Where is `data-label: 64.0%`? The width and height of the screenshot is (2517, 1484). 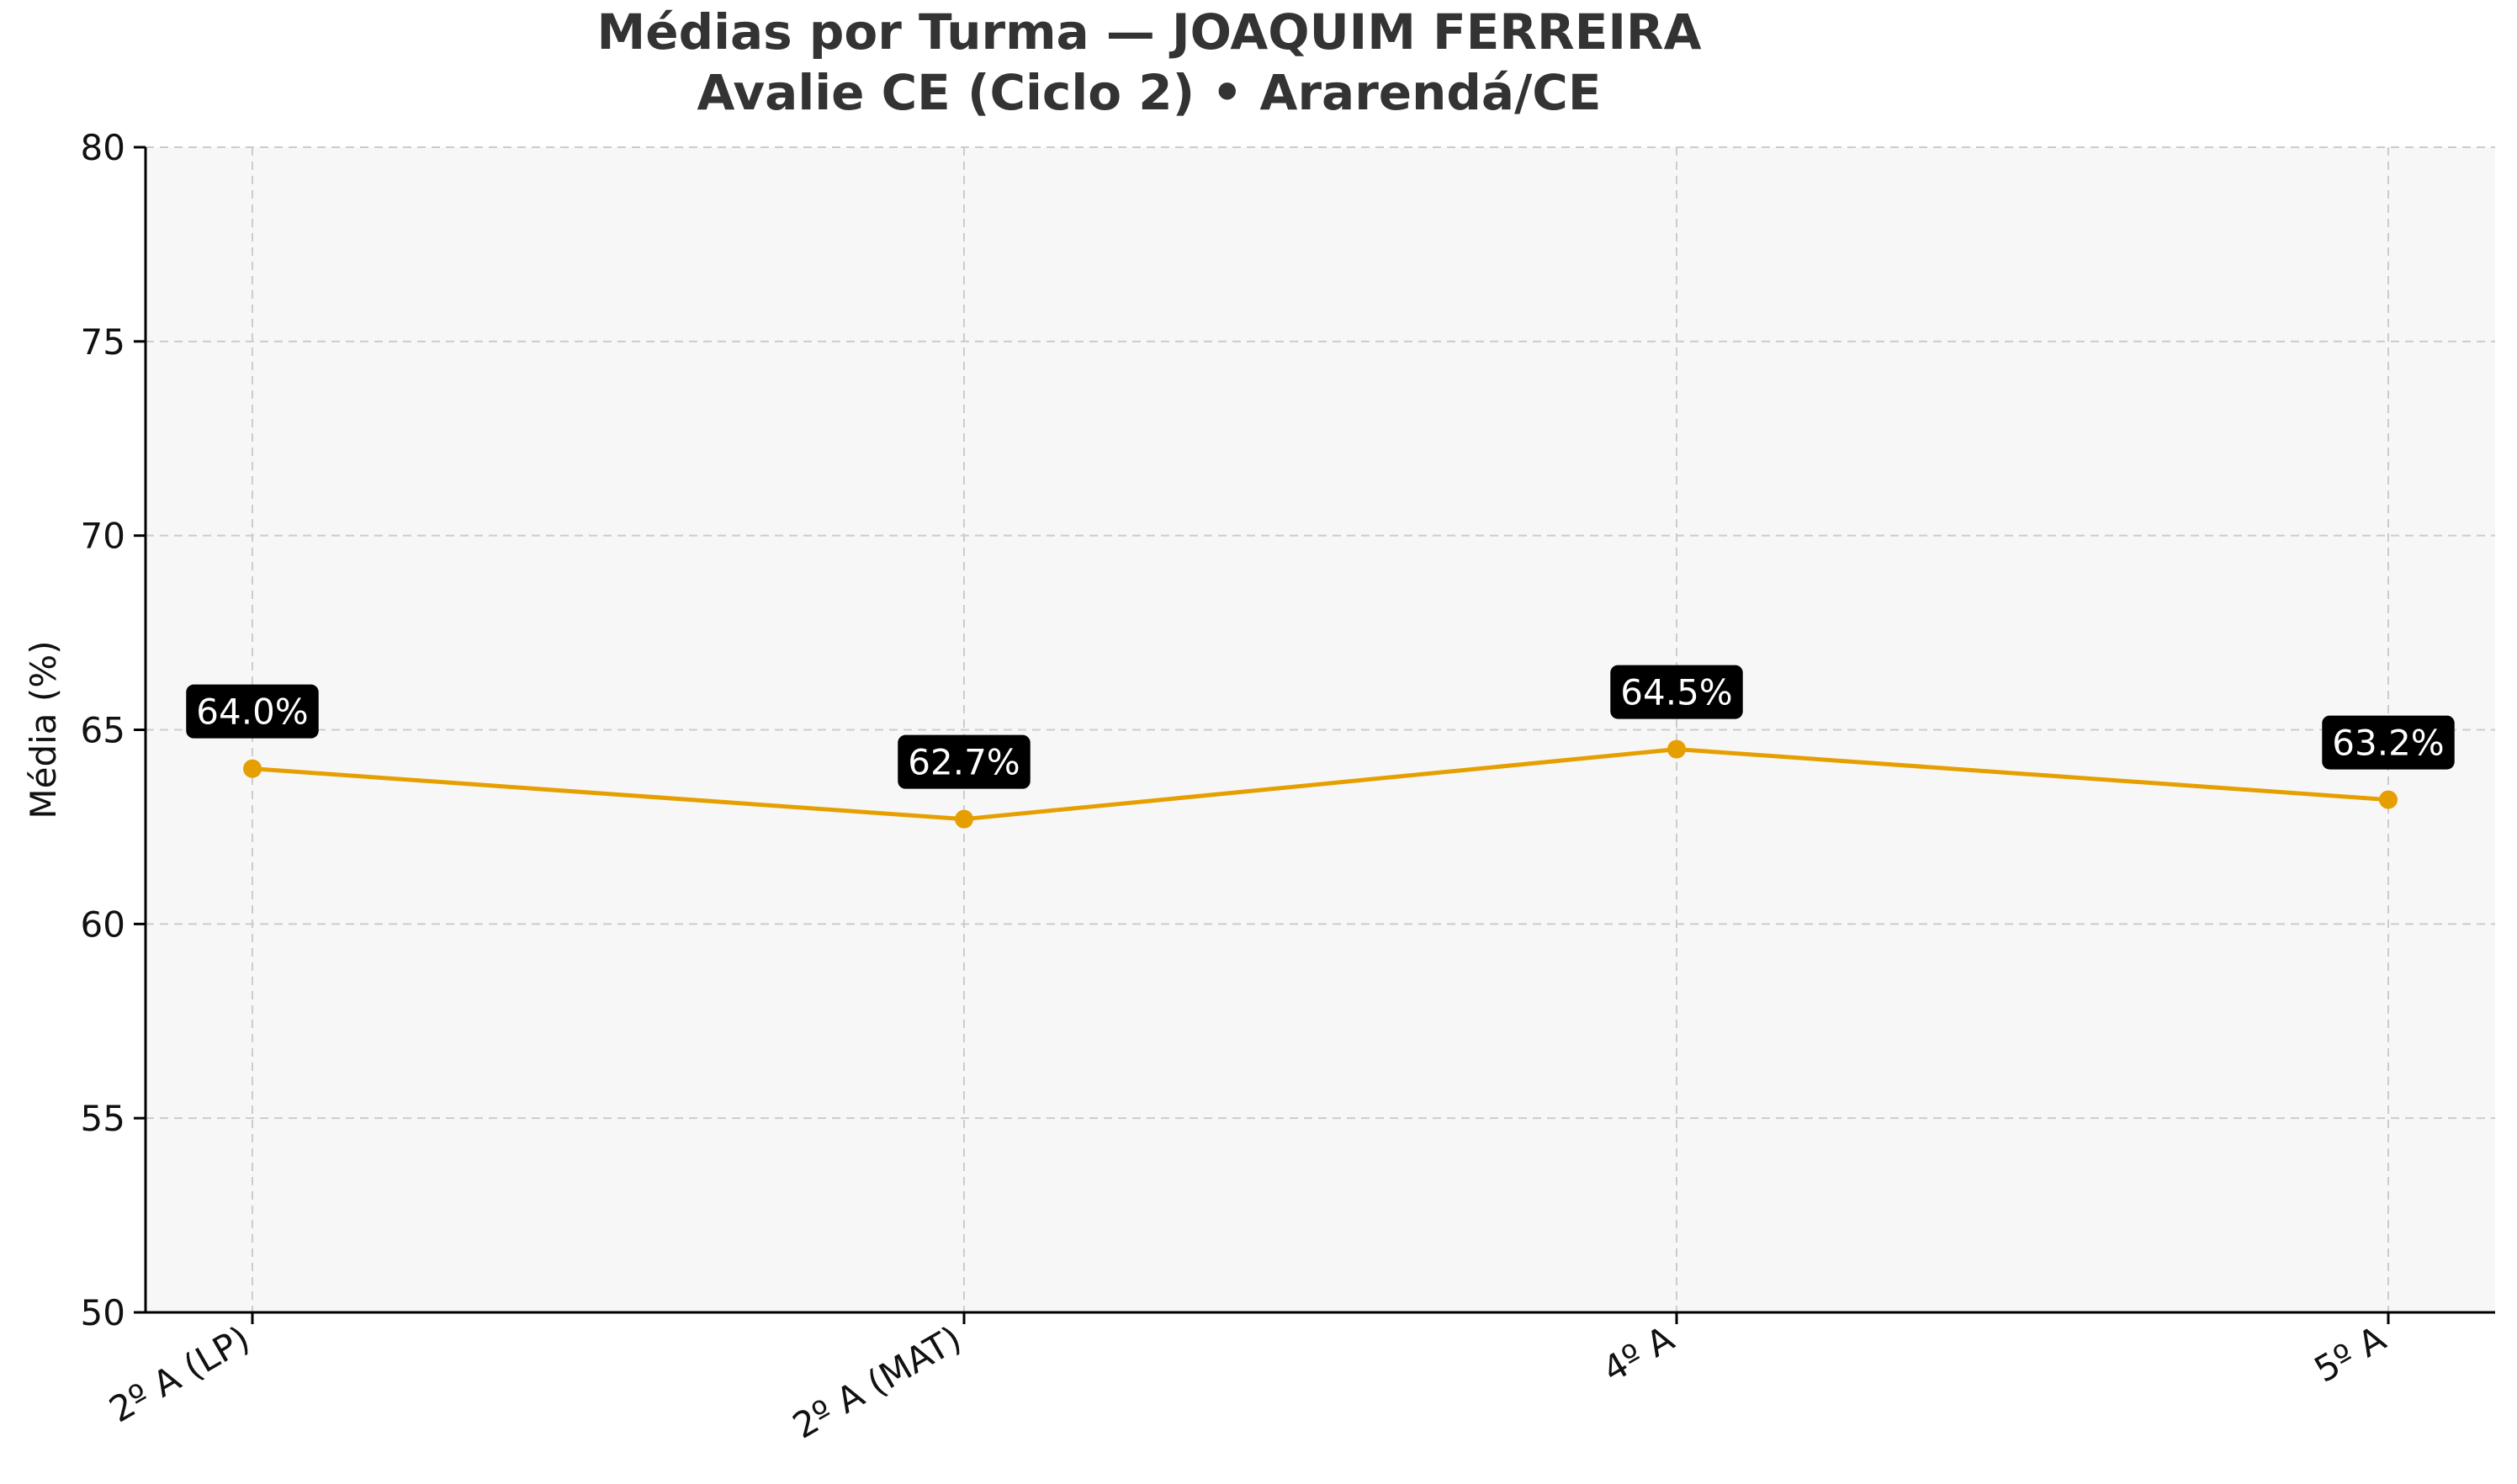 data-label: 64.0% is located at coordinates (252, 711).